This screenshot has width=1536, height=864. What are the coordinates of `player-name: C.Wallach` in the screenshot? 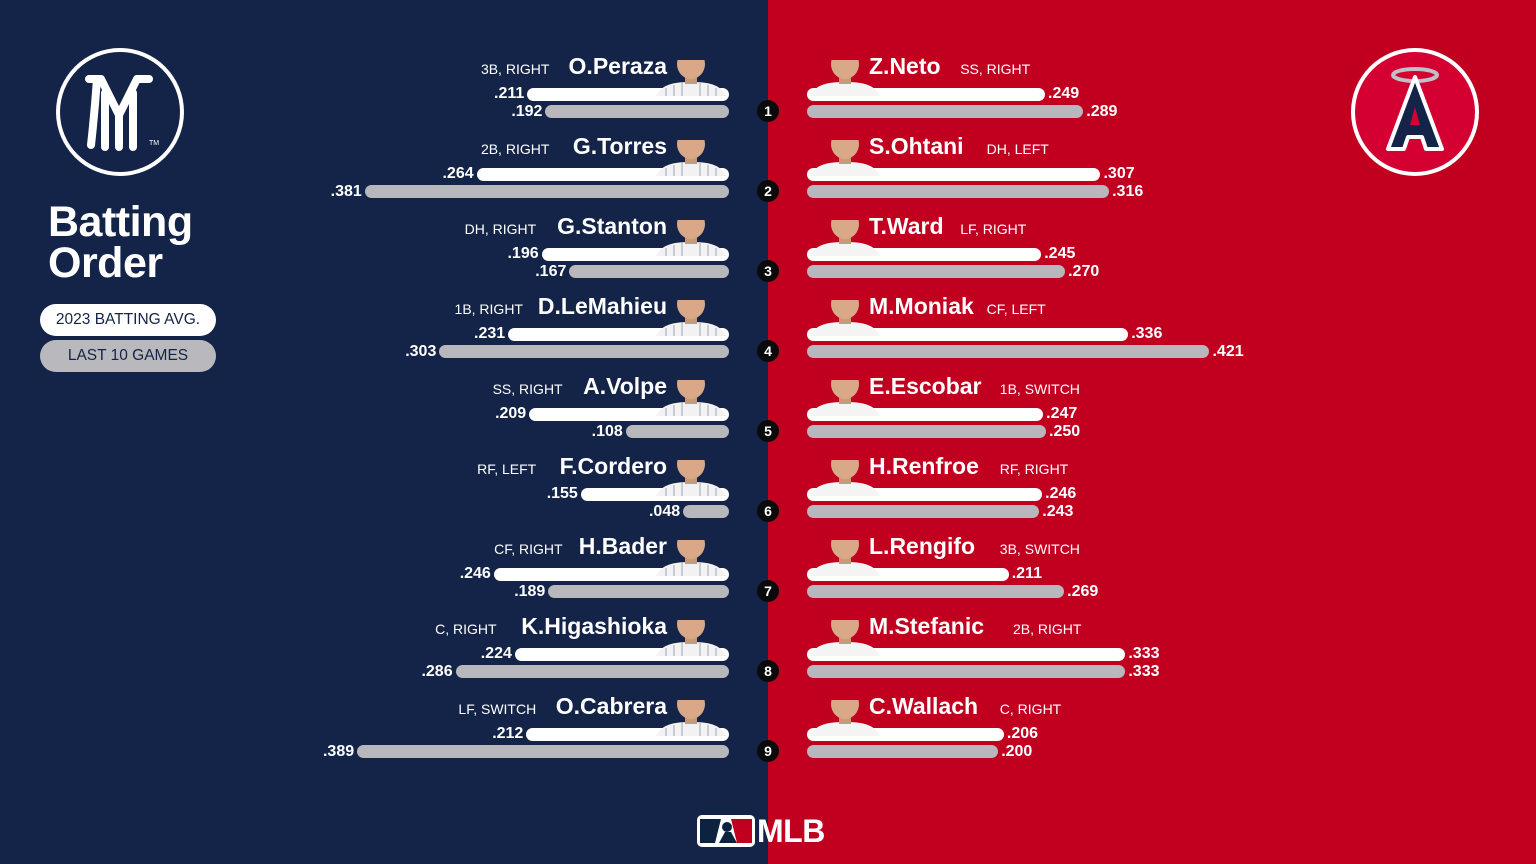 It's located at (924, 706).